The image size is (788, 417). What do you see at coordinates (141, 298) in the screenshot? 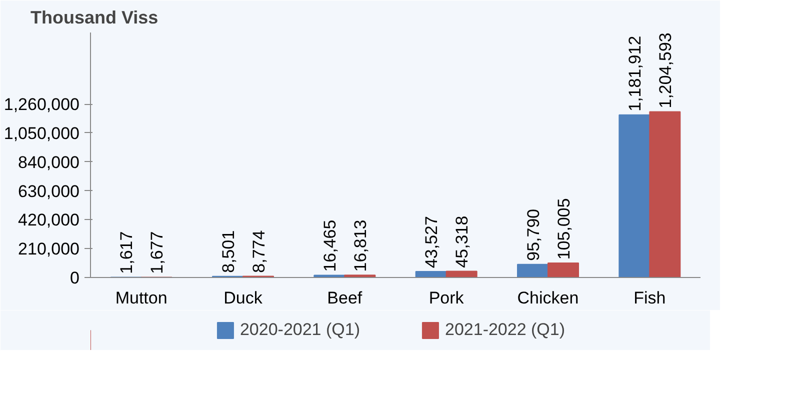
I see `x-tick-label: Mutton` at bounding box center [141, 298].